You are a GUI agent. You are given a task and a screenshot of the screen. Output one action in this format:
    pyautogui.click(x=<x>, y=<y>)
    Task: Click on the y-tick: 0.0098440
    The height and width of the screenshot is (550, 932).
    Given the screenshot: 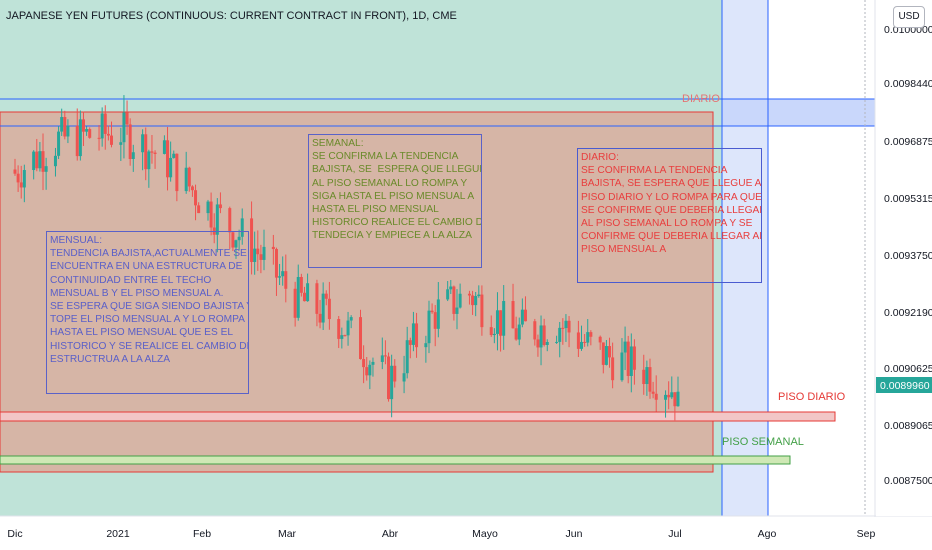 What is the action you would take?
    pyautogui.click(x=908, y=84)
    